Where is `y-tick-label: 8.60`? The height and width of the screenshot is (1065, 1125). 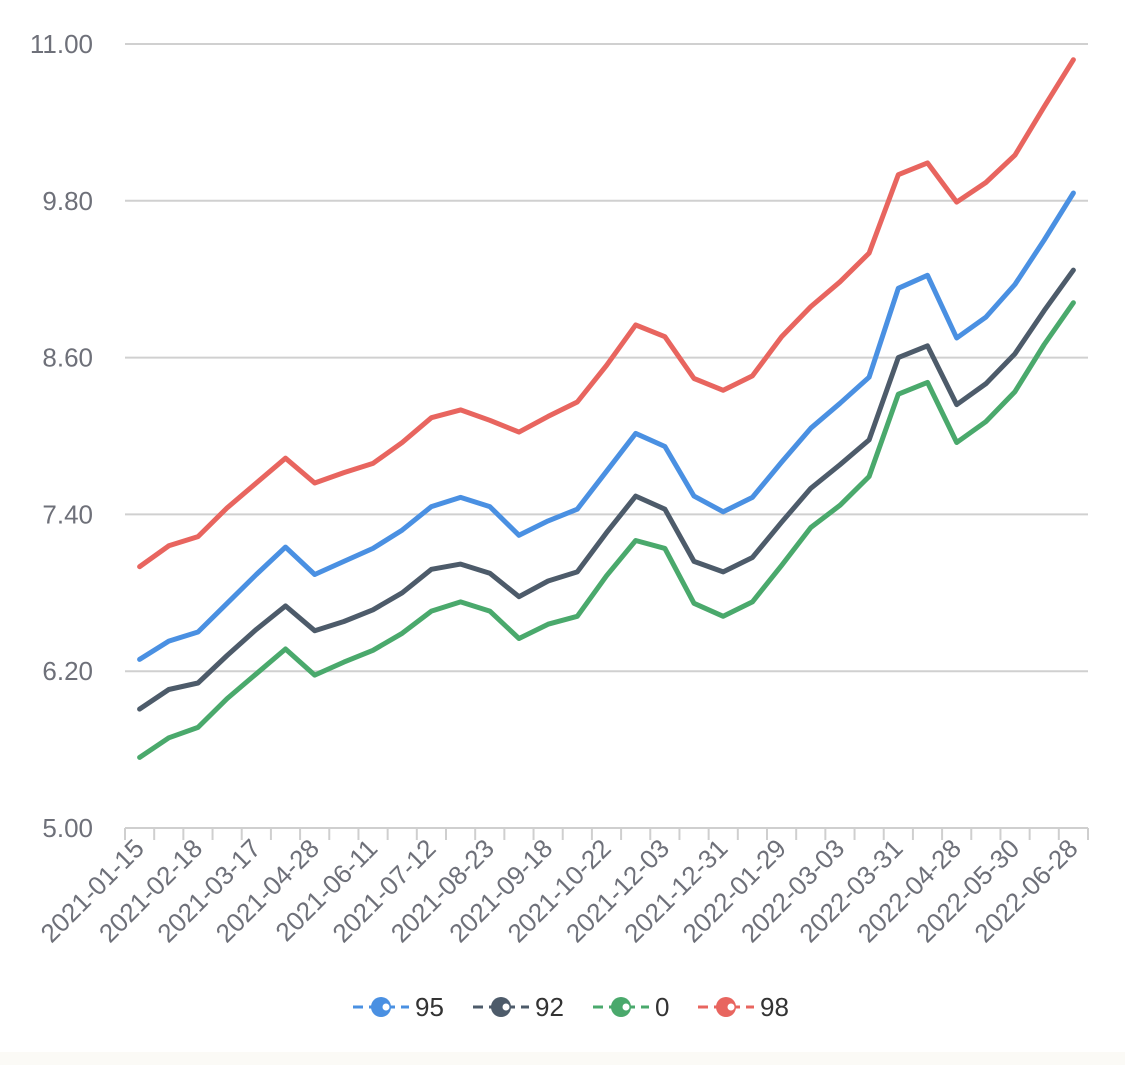
y-tick-label: 8.60 is located at coordinates (67, 358).